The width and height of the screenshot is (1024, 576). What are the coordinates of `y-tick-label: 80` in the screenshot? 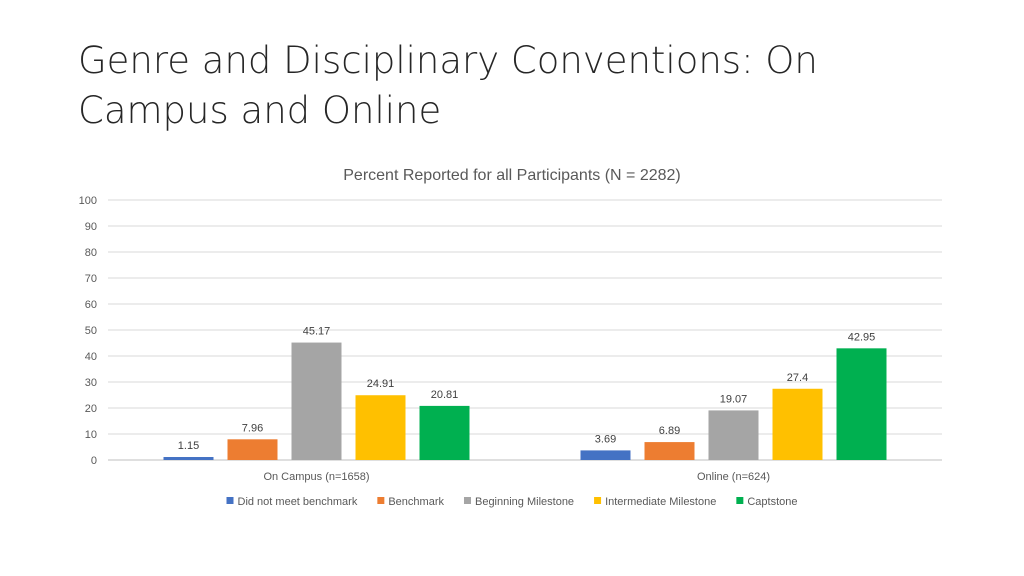 It's located at (91, 253).